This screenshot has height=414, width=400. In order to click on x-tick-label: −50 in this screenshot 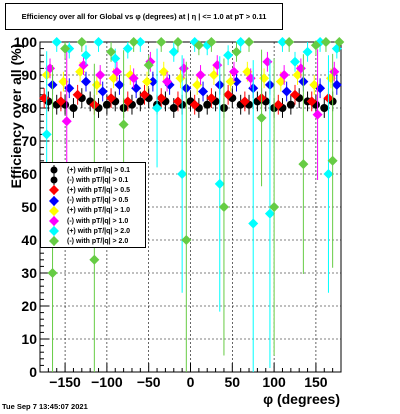, I will do `click(149, 382)`.